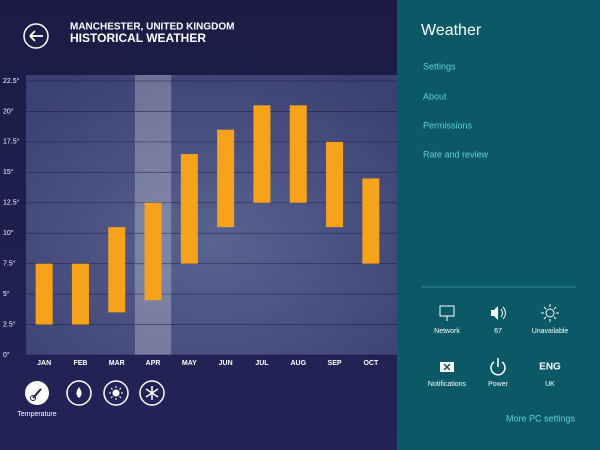  Describe the element at coordinates (152, 393) in the screenshot. I see `snow-button` at that location.